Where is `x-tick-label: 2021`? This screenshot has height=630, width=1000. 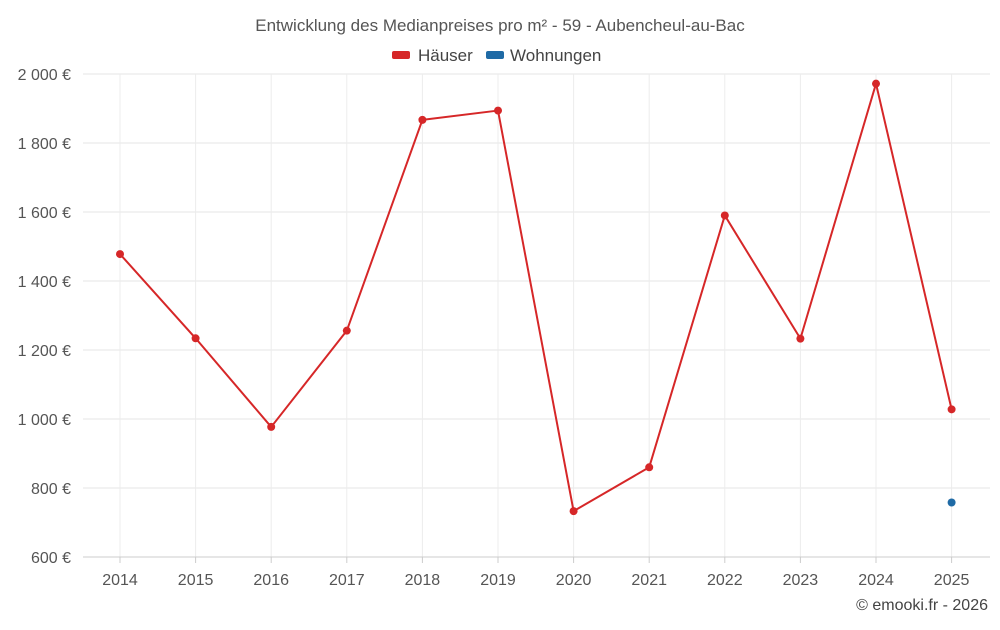 x-tick-label: 2021 is located at coordinates (649, 580).